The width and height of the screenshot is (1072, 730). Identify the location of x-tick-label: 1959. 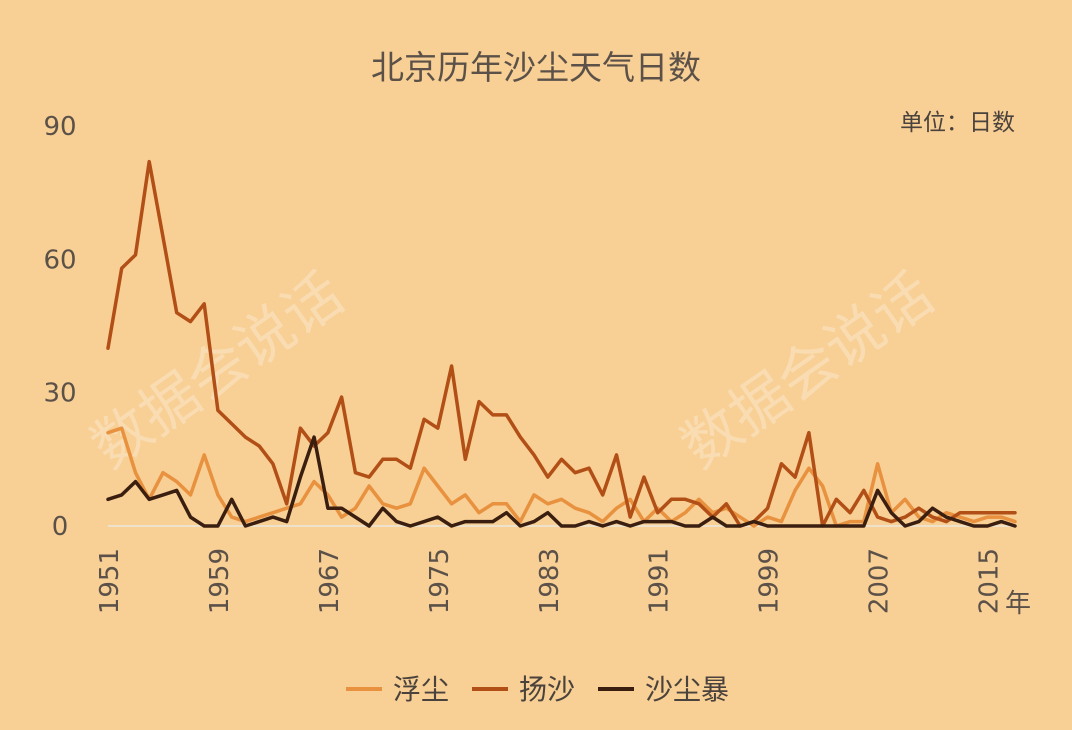
(220, 581).